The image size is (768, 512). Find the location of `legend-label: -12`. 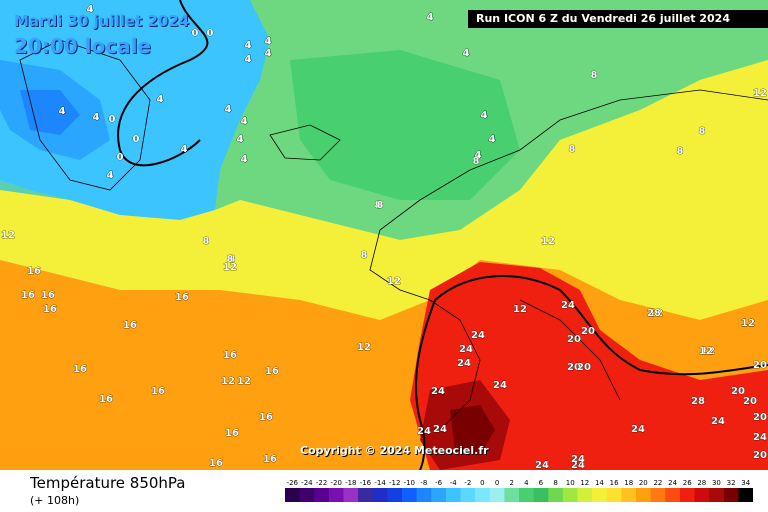

legend-label: -12 is located at coordinates (394, 483).